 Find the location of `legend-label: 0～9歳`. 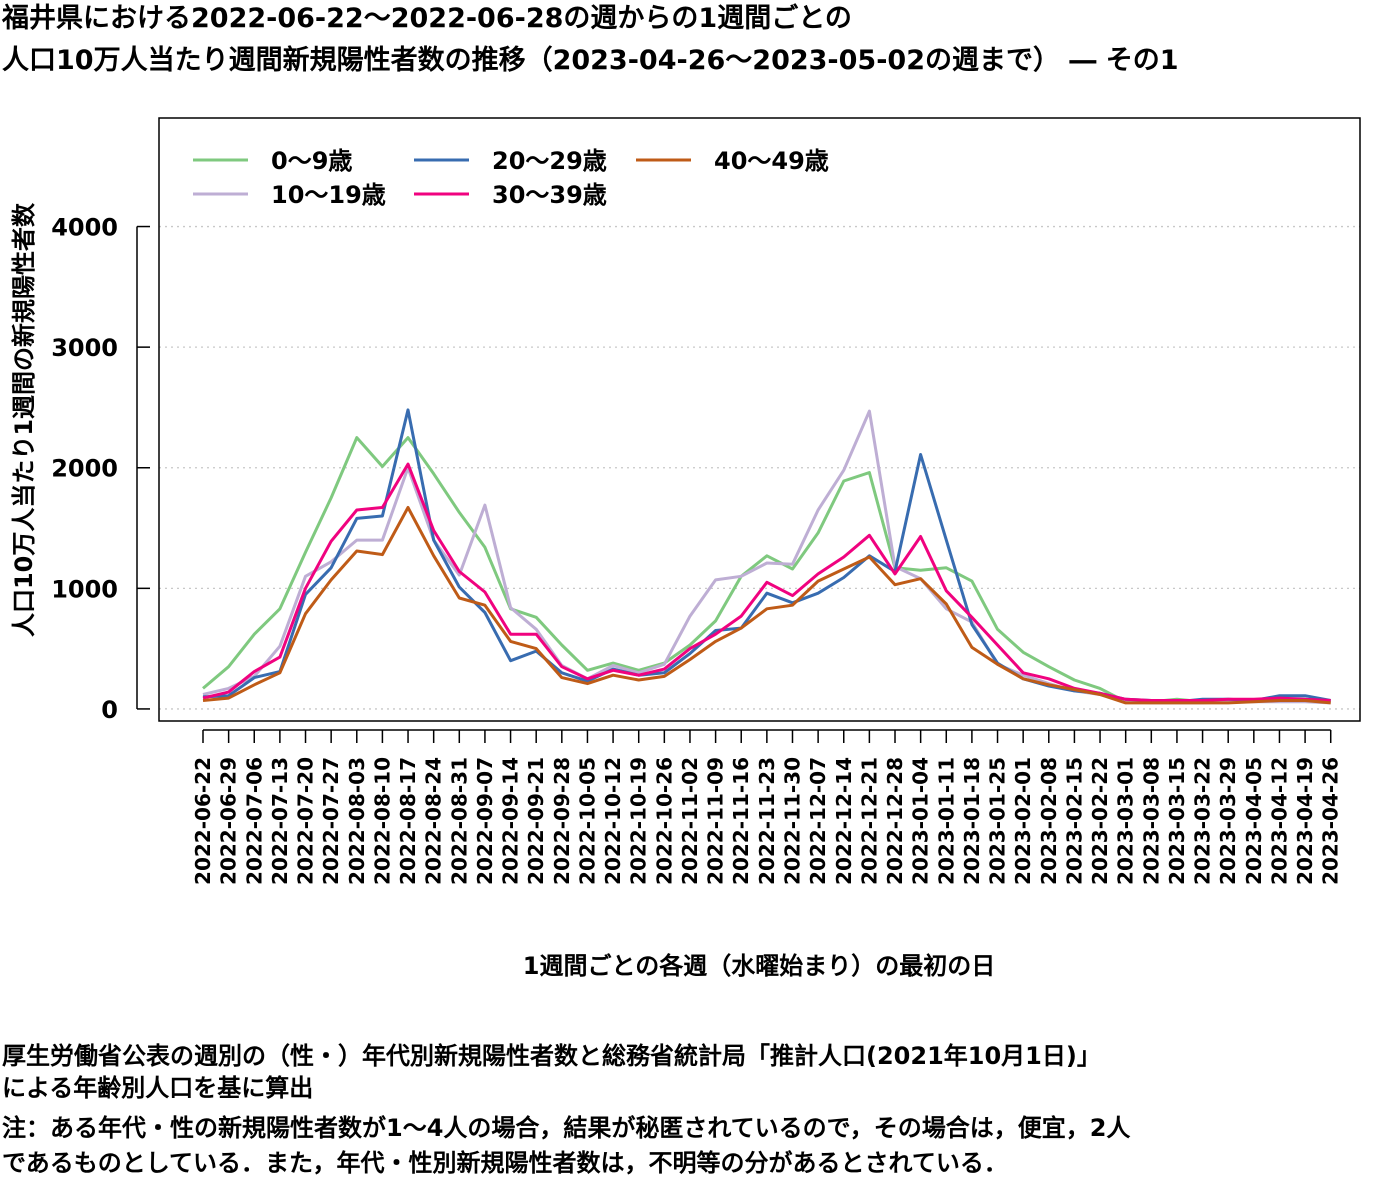

legend-label: 0～9歳 is located at coordinates (311, 161).